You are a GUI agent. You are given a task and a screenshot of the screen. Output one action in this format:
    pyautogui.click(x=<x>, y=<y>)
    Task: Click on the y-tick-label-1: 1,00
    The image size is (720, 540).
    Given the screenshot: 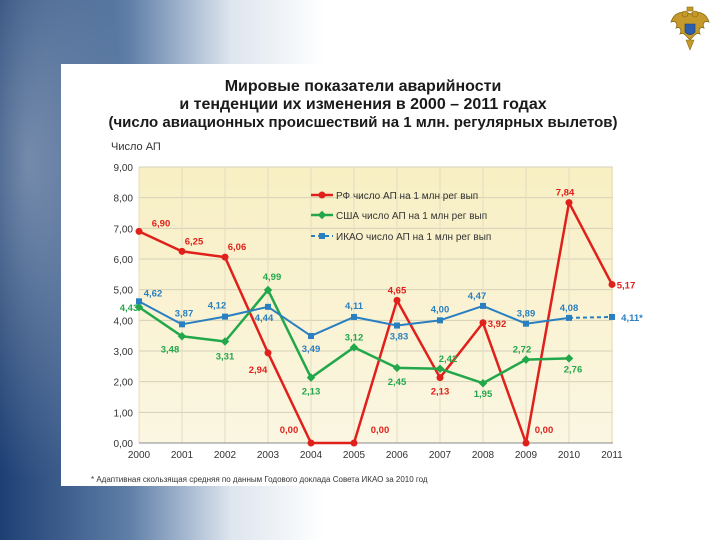 What is the action you would take?
    pyautogui.click(x=124, y=413)
    